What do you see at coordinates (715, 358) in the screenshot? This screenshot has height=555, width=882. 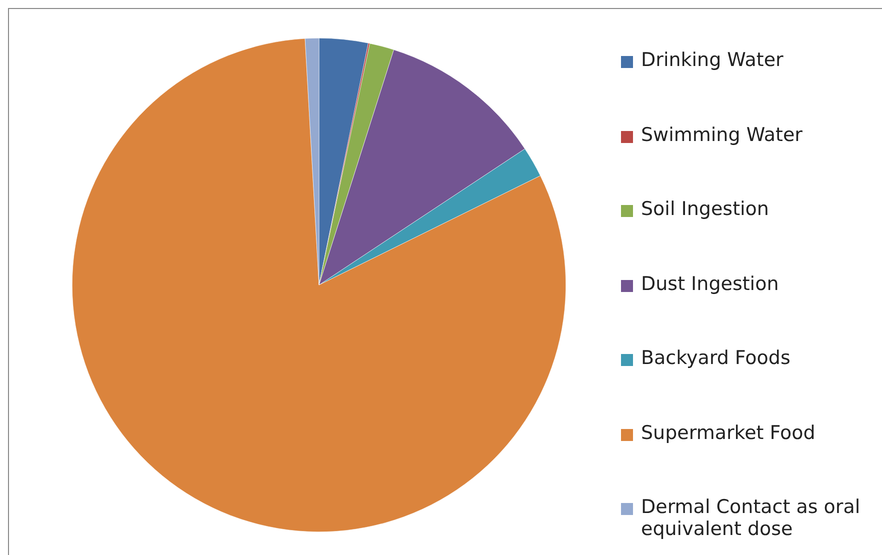 I see `legend-label: Backyard Foods` at bounding box center [715, 358].